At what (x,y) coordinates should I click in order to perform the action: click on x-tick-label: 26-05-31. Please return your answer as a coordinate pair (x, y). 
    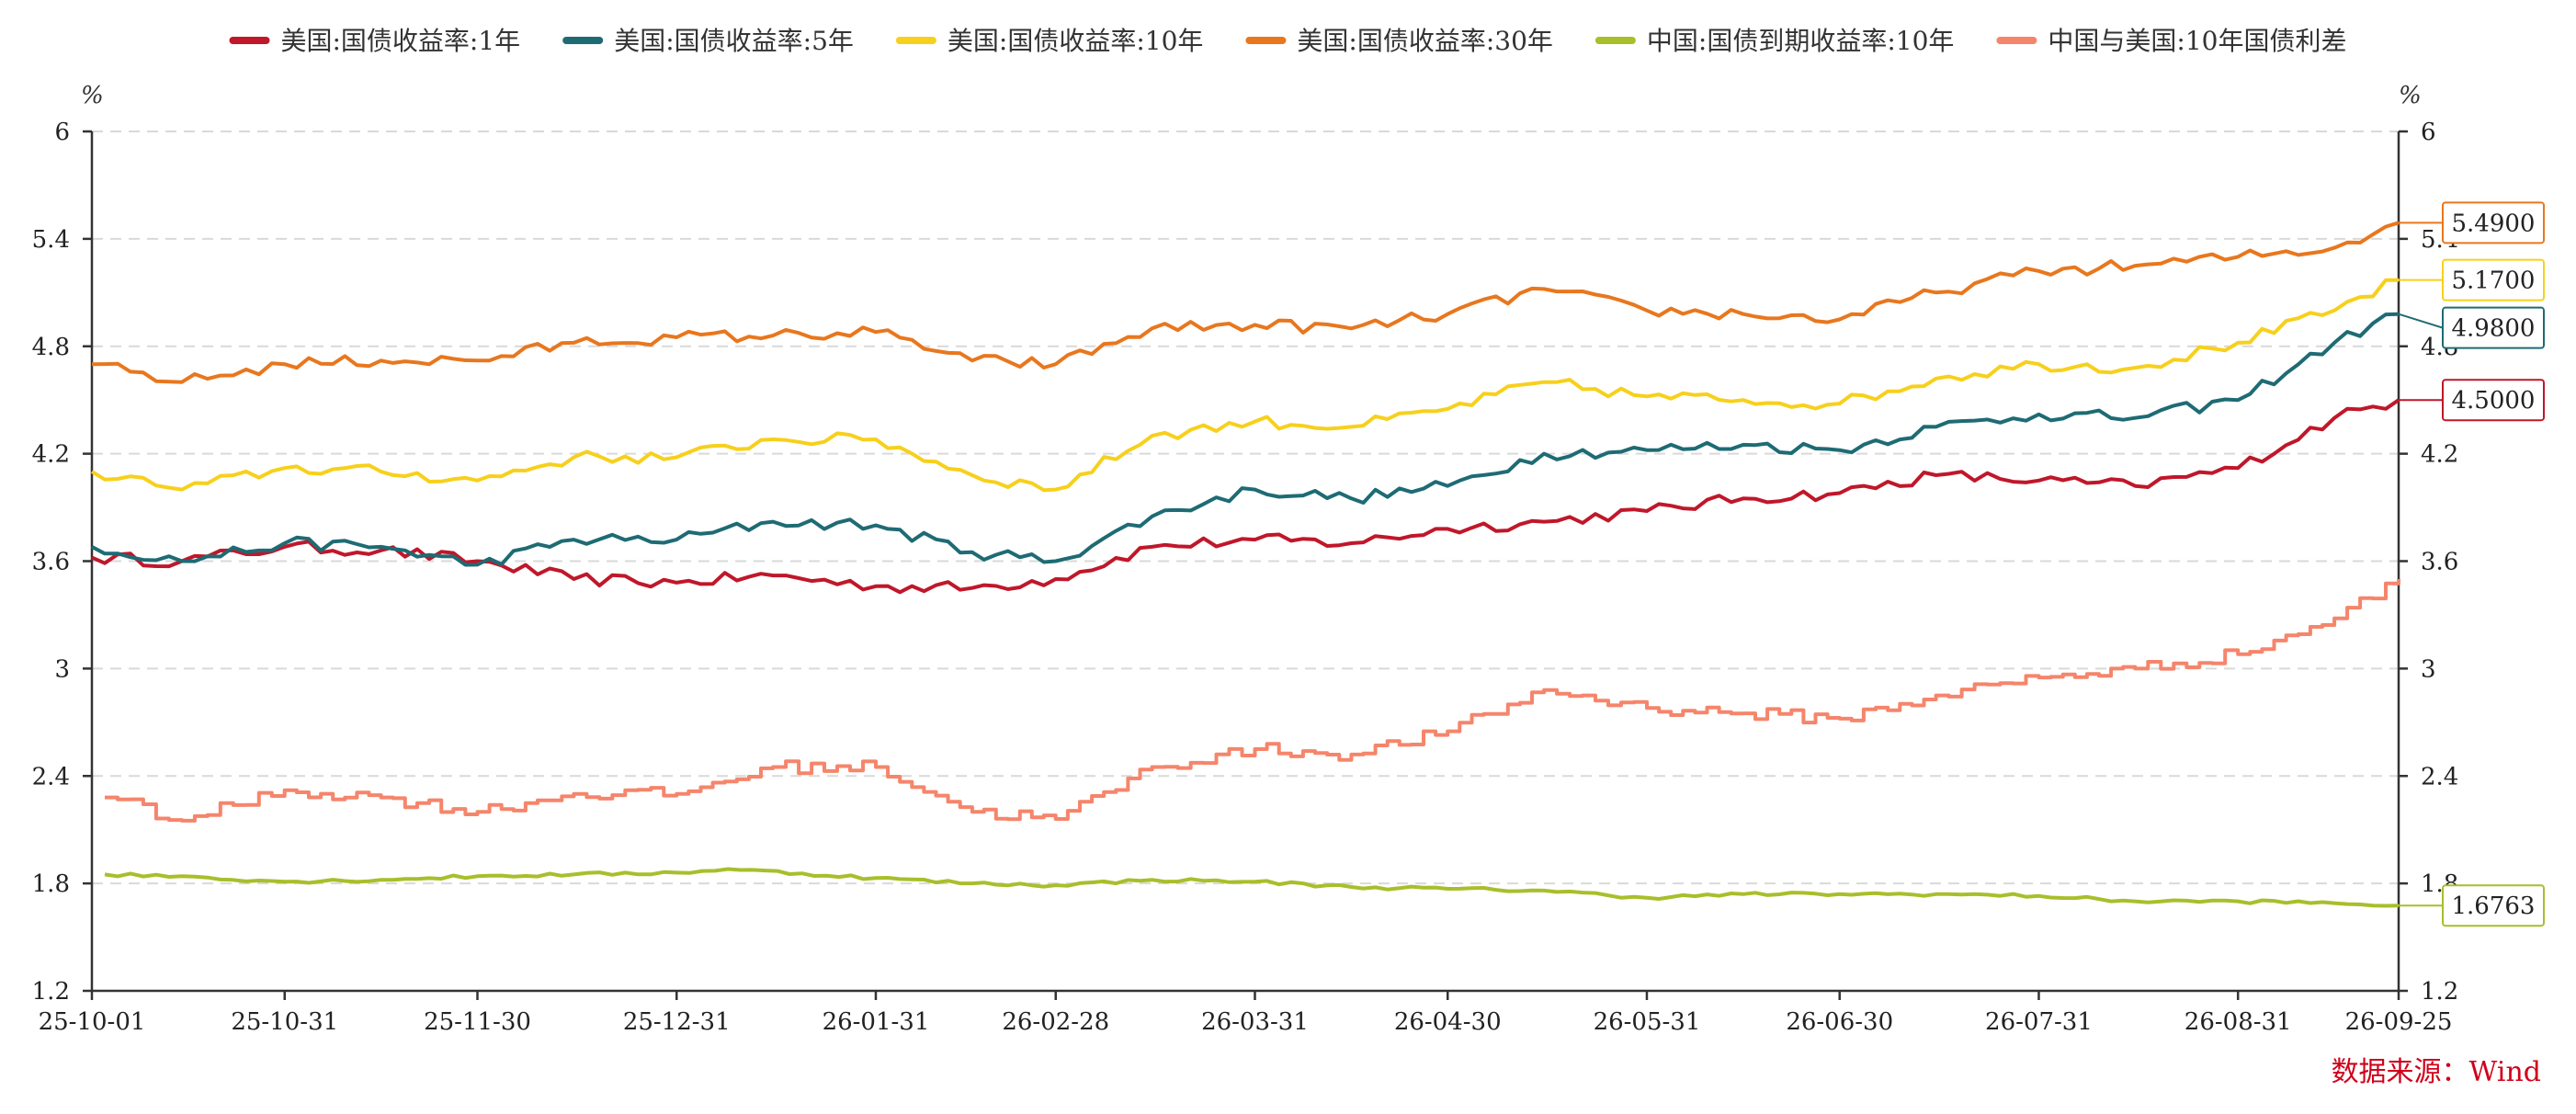
    Looking at the image, I should click on (1647, 1022).